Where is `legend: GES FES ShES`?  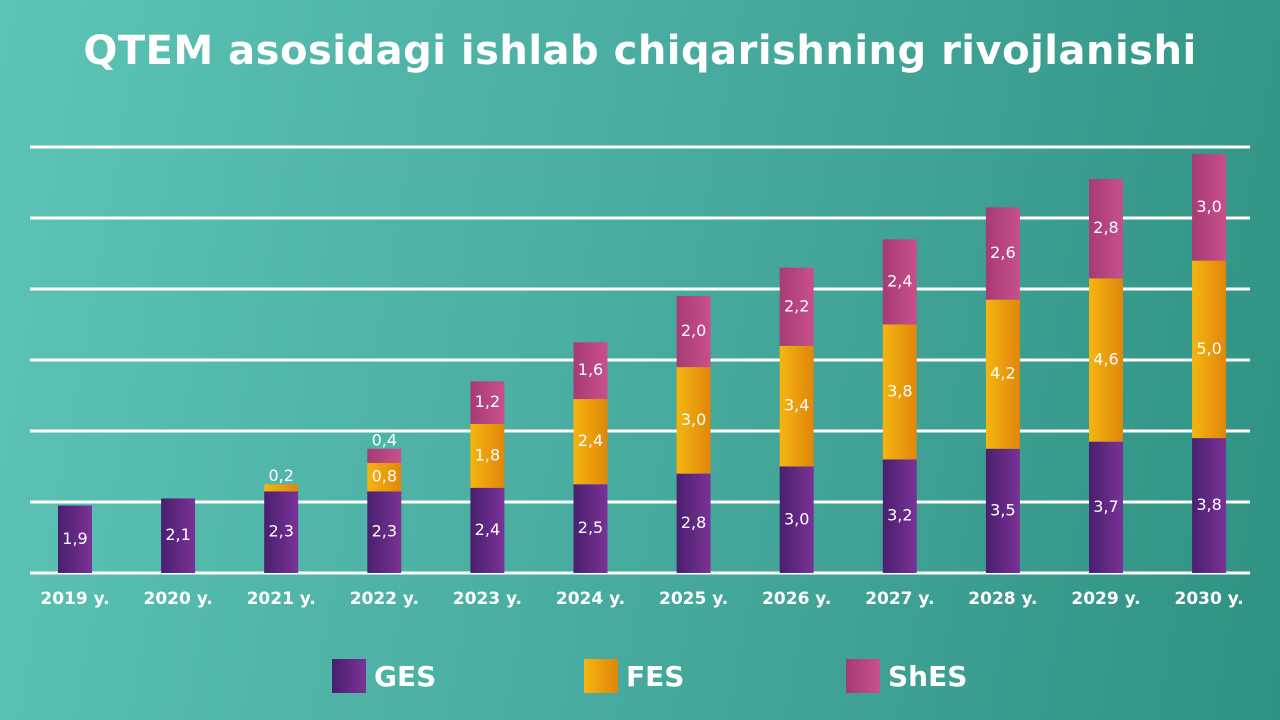 legend: GES FES ShES is located at coordinates (640, 678).